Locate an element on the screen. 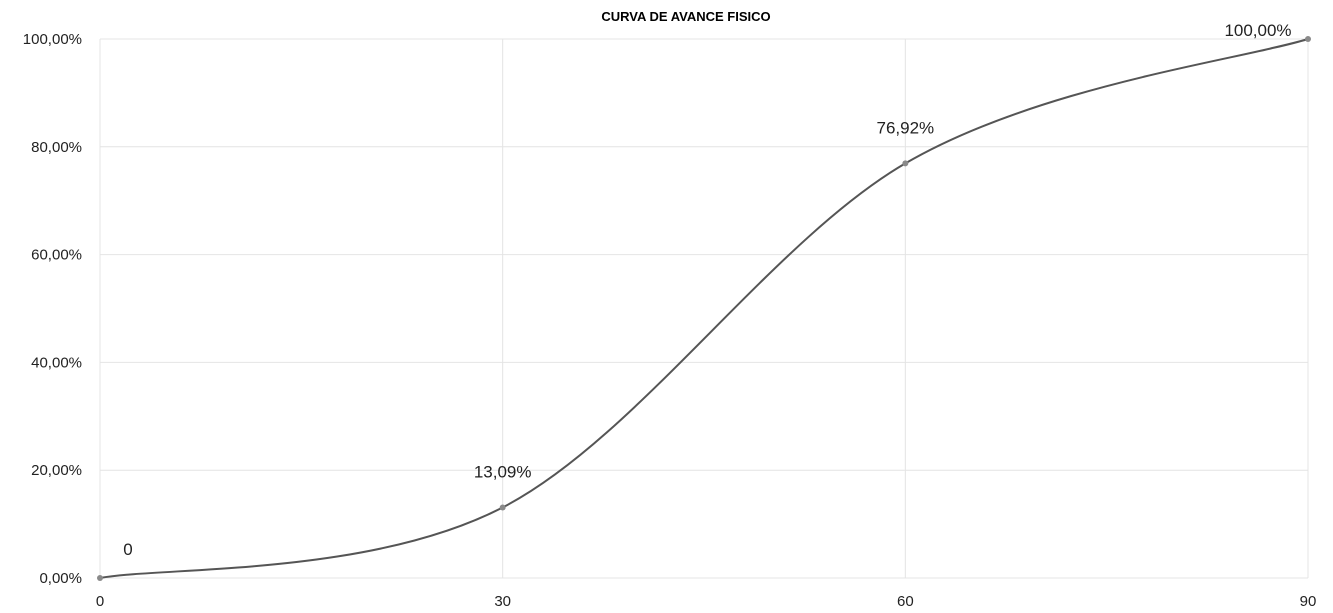 This screenshot has width=1333, height=613. y-tick-label: 0,00% is located at coordinates (60, 578).